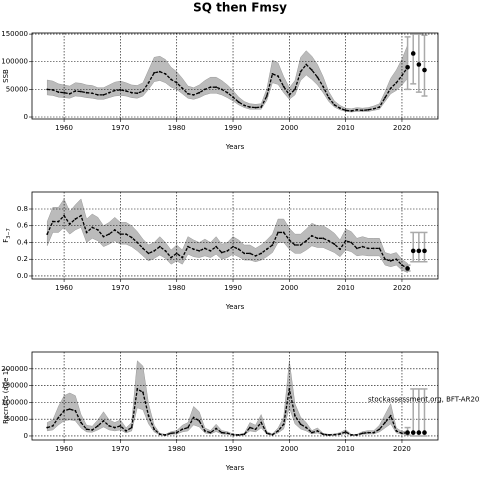 The height and width of the screenshot is (480, 480). I want to click on x-tick-label: 2000, so click(289, 449).